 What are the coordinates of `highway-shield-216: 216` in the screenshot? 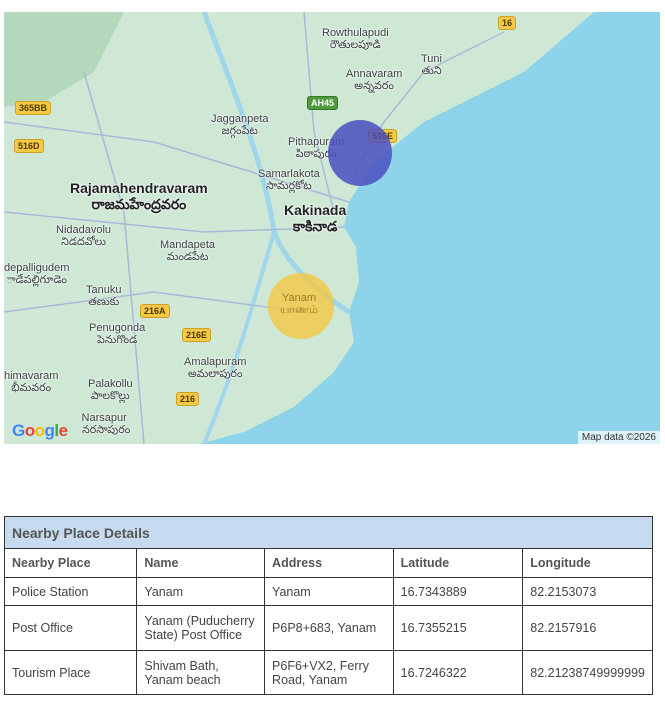 It's located at (188, 399).